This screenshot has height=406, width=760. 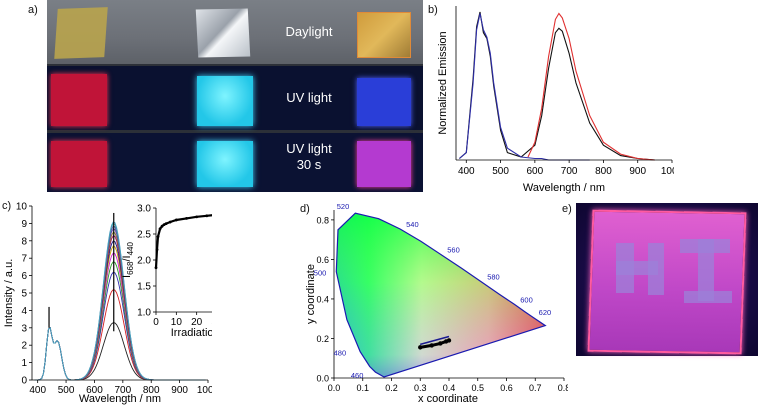 I want to click on d-x-tick-label: 0.1, so click(x=362, y=388).